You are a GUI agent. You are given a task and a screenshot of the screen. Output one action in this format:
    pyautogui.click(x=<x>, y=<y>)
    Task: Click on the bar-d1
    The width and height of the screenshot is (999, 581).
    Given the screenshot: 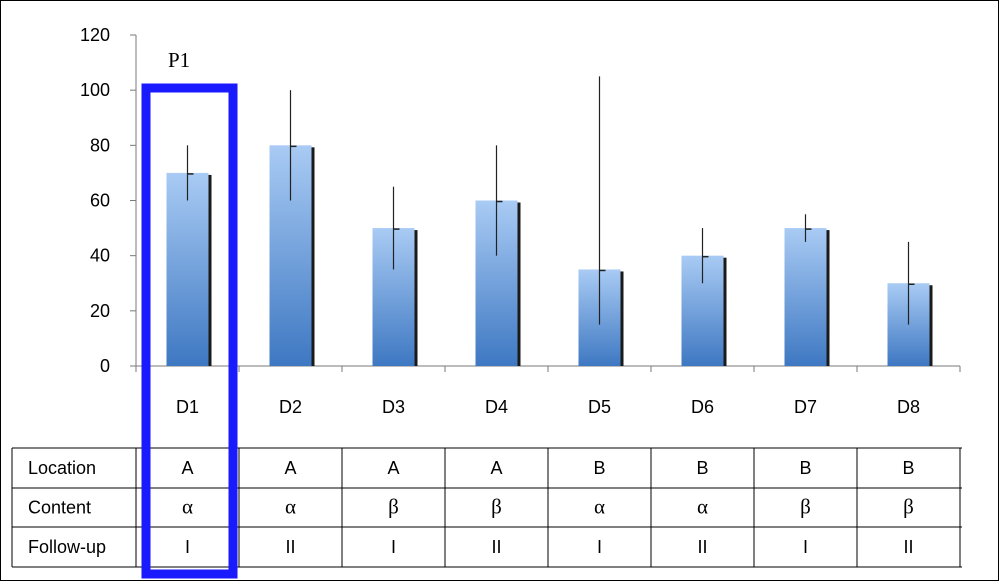 What is the action you would take?
    pyautogui.click(x=188, y=269)
    